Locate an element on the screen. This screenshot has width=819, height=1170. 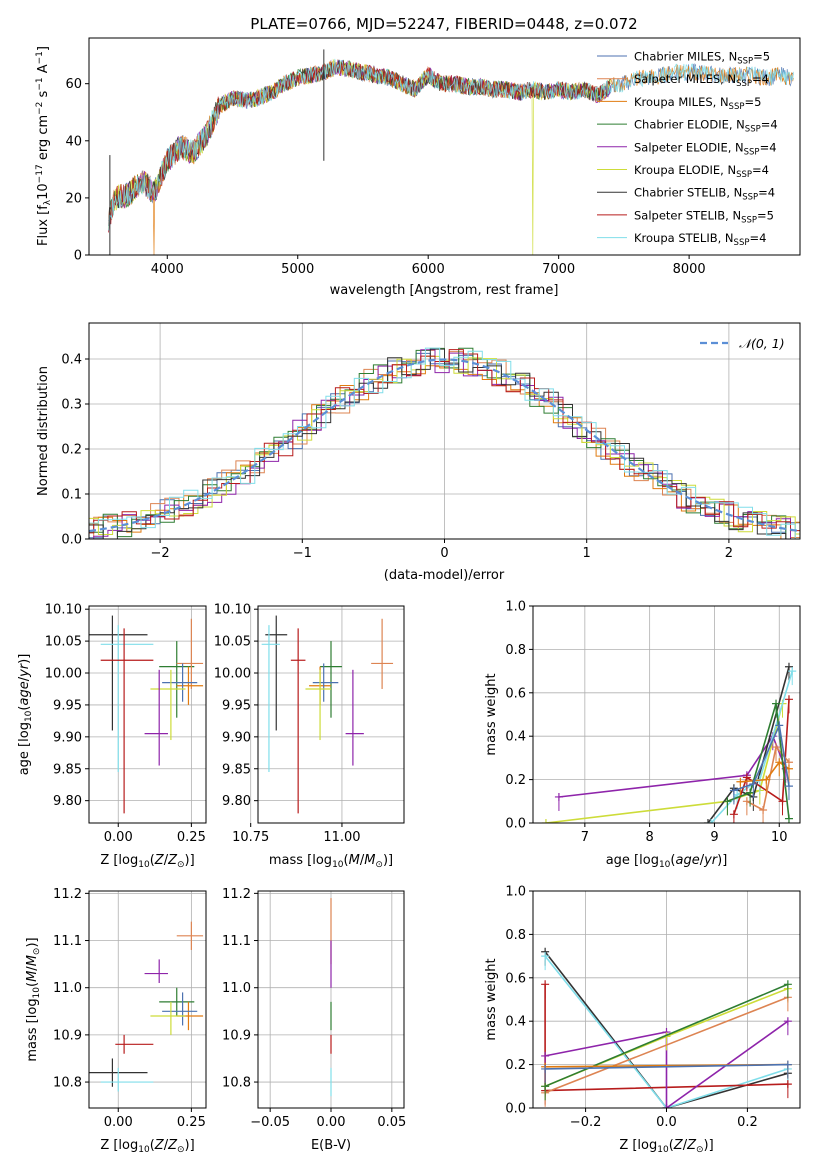
x-tick-label: 0 is located at coordinates (444, 553).